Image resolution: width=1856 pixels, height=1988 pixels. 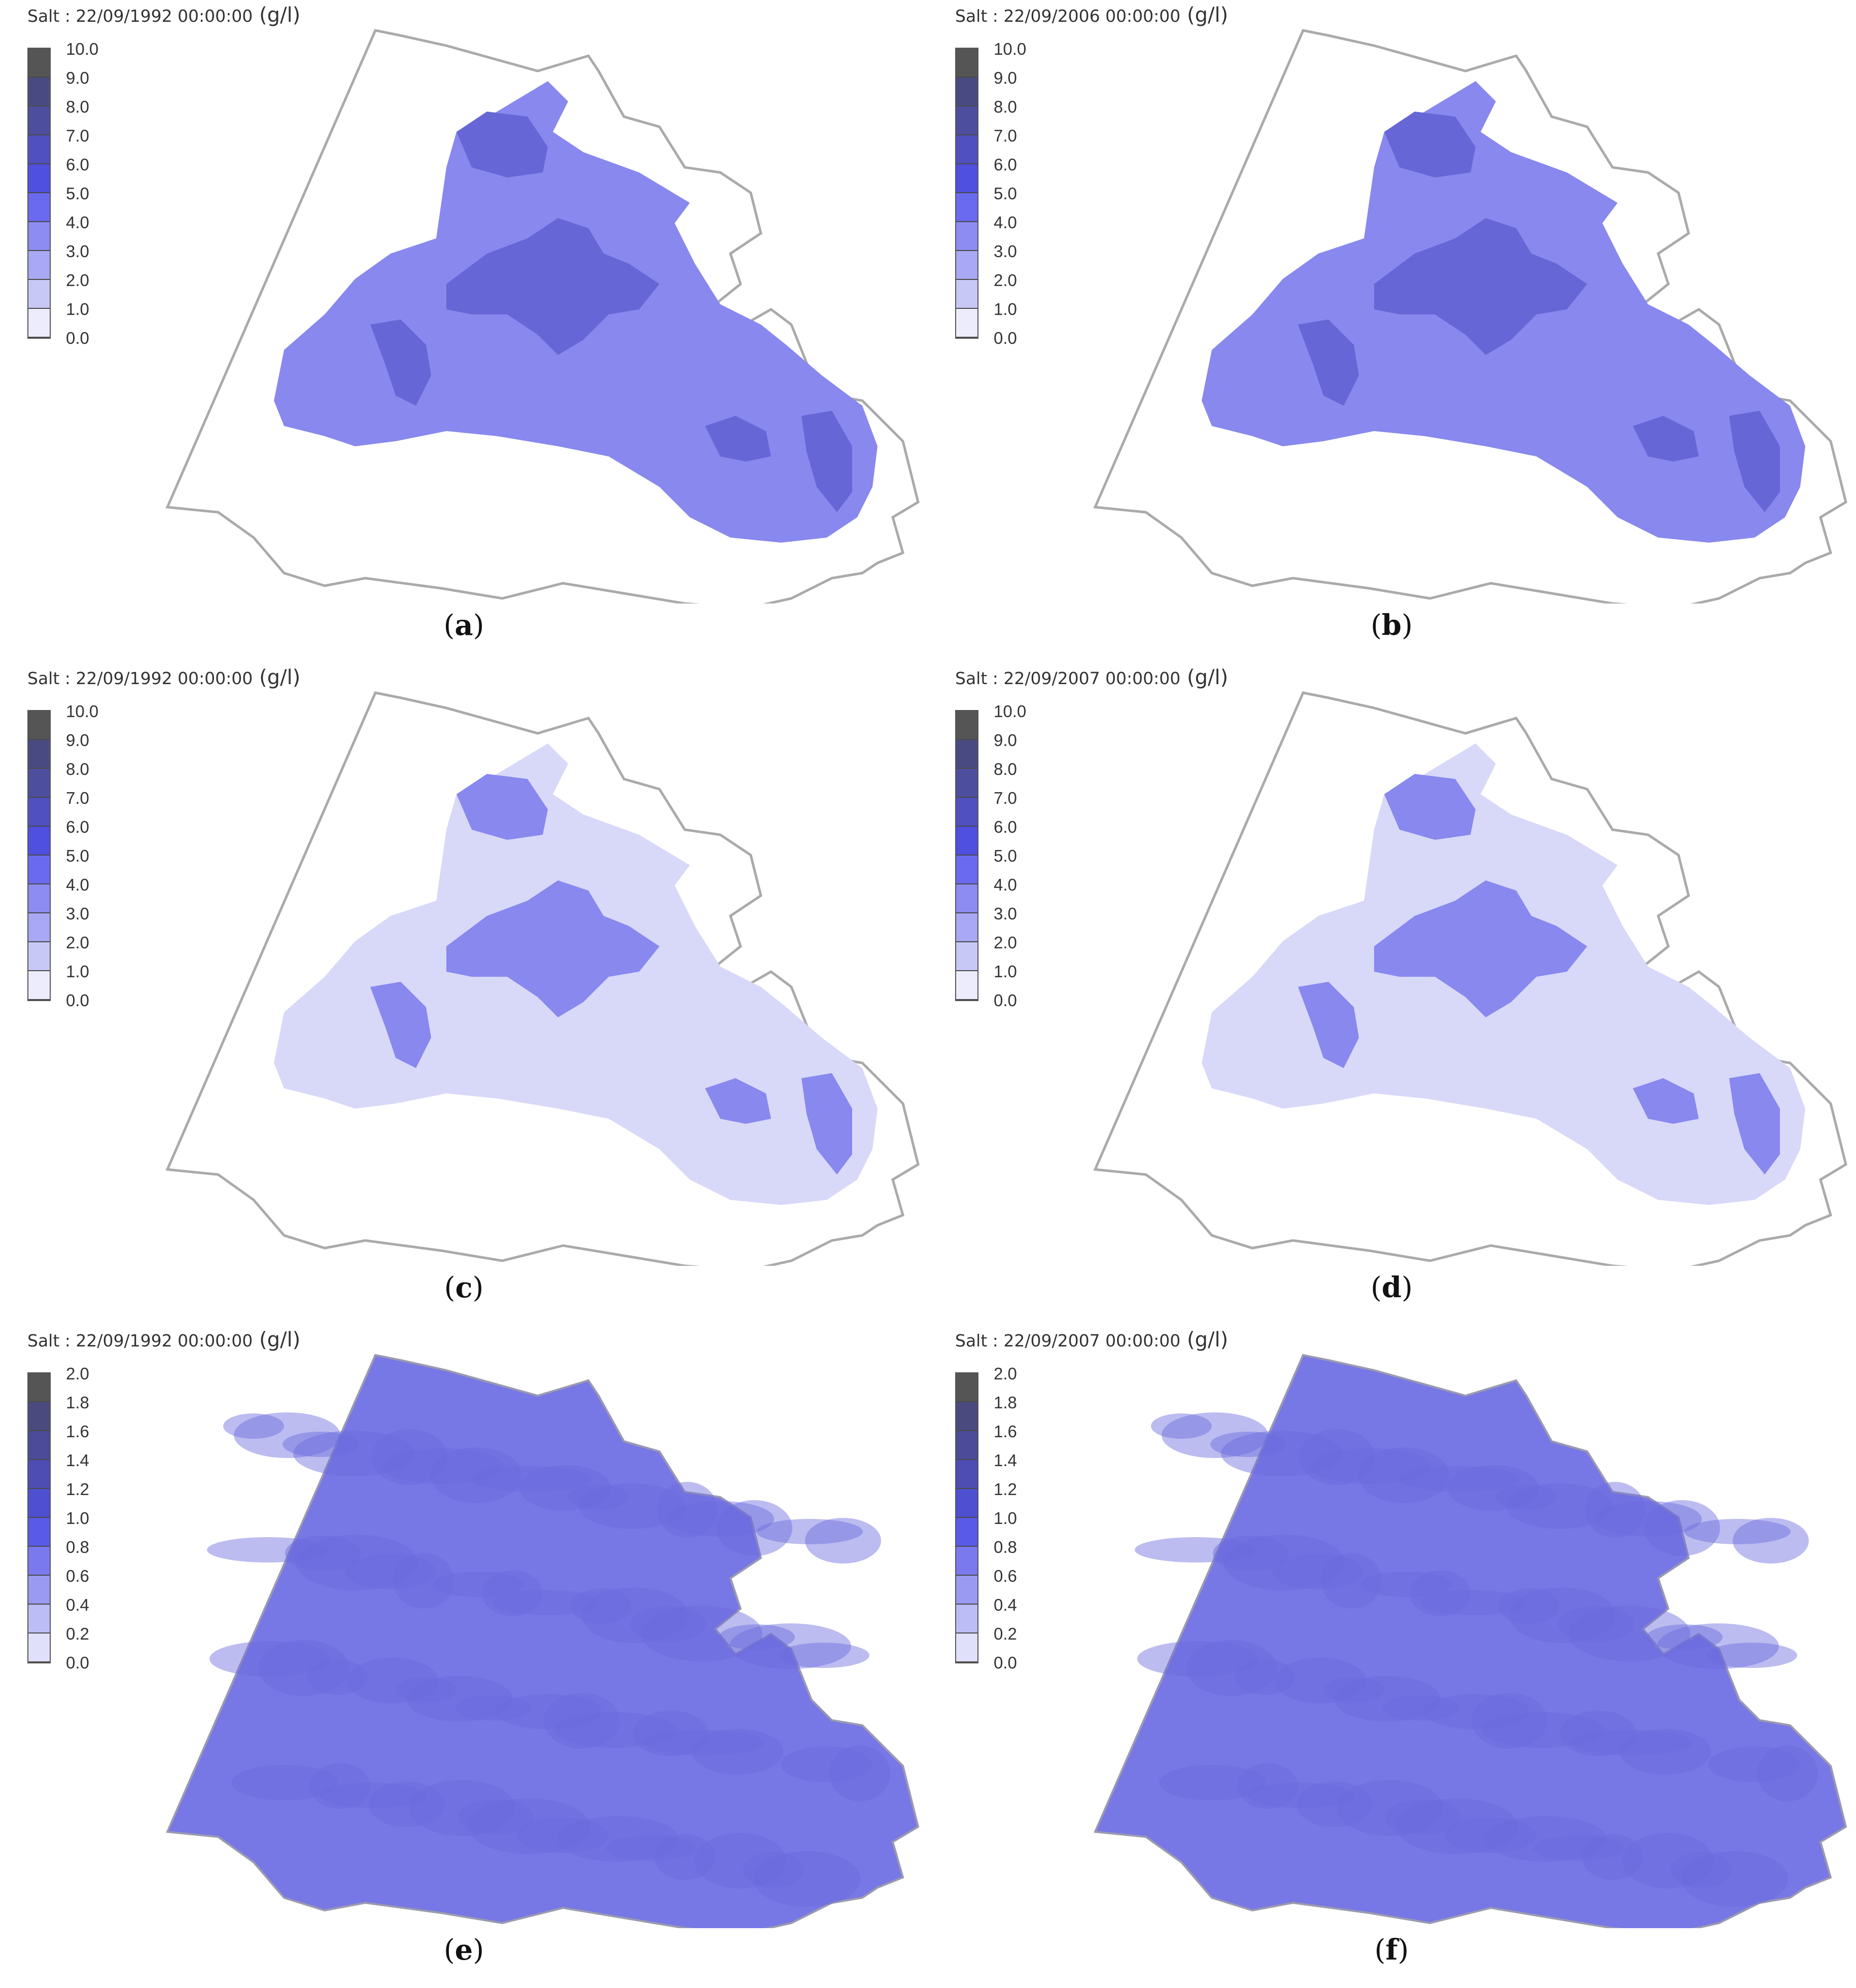 I want to click on legend-tick-label: 6.0, so click(x=77, y=827).